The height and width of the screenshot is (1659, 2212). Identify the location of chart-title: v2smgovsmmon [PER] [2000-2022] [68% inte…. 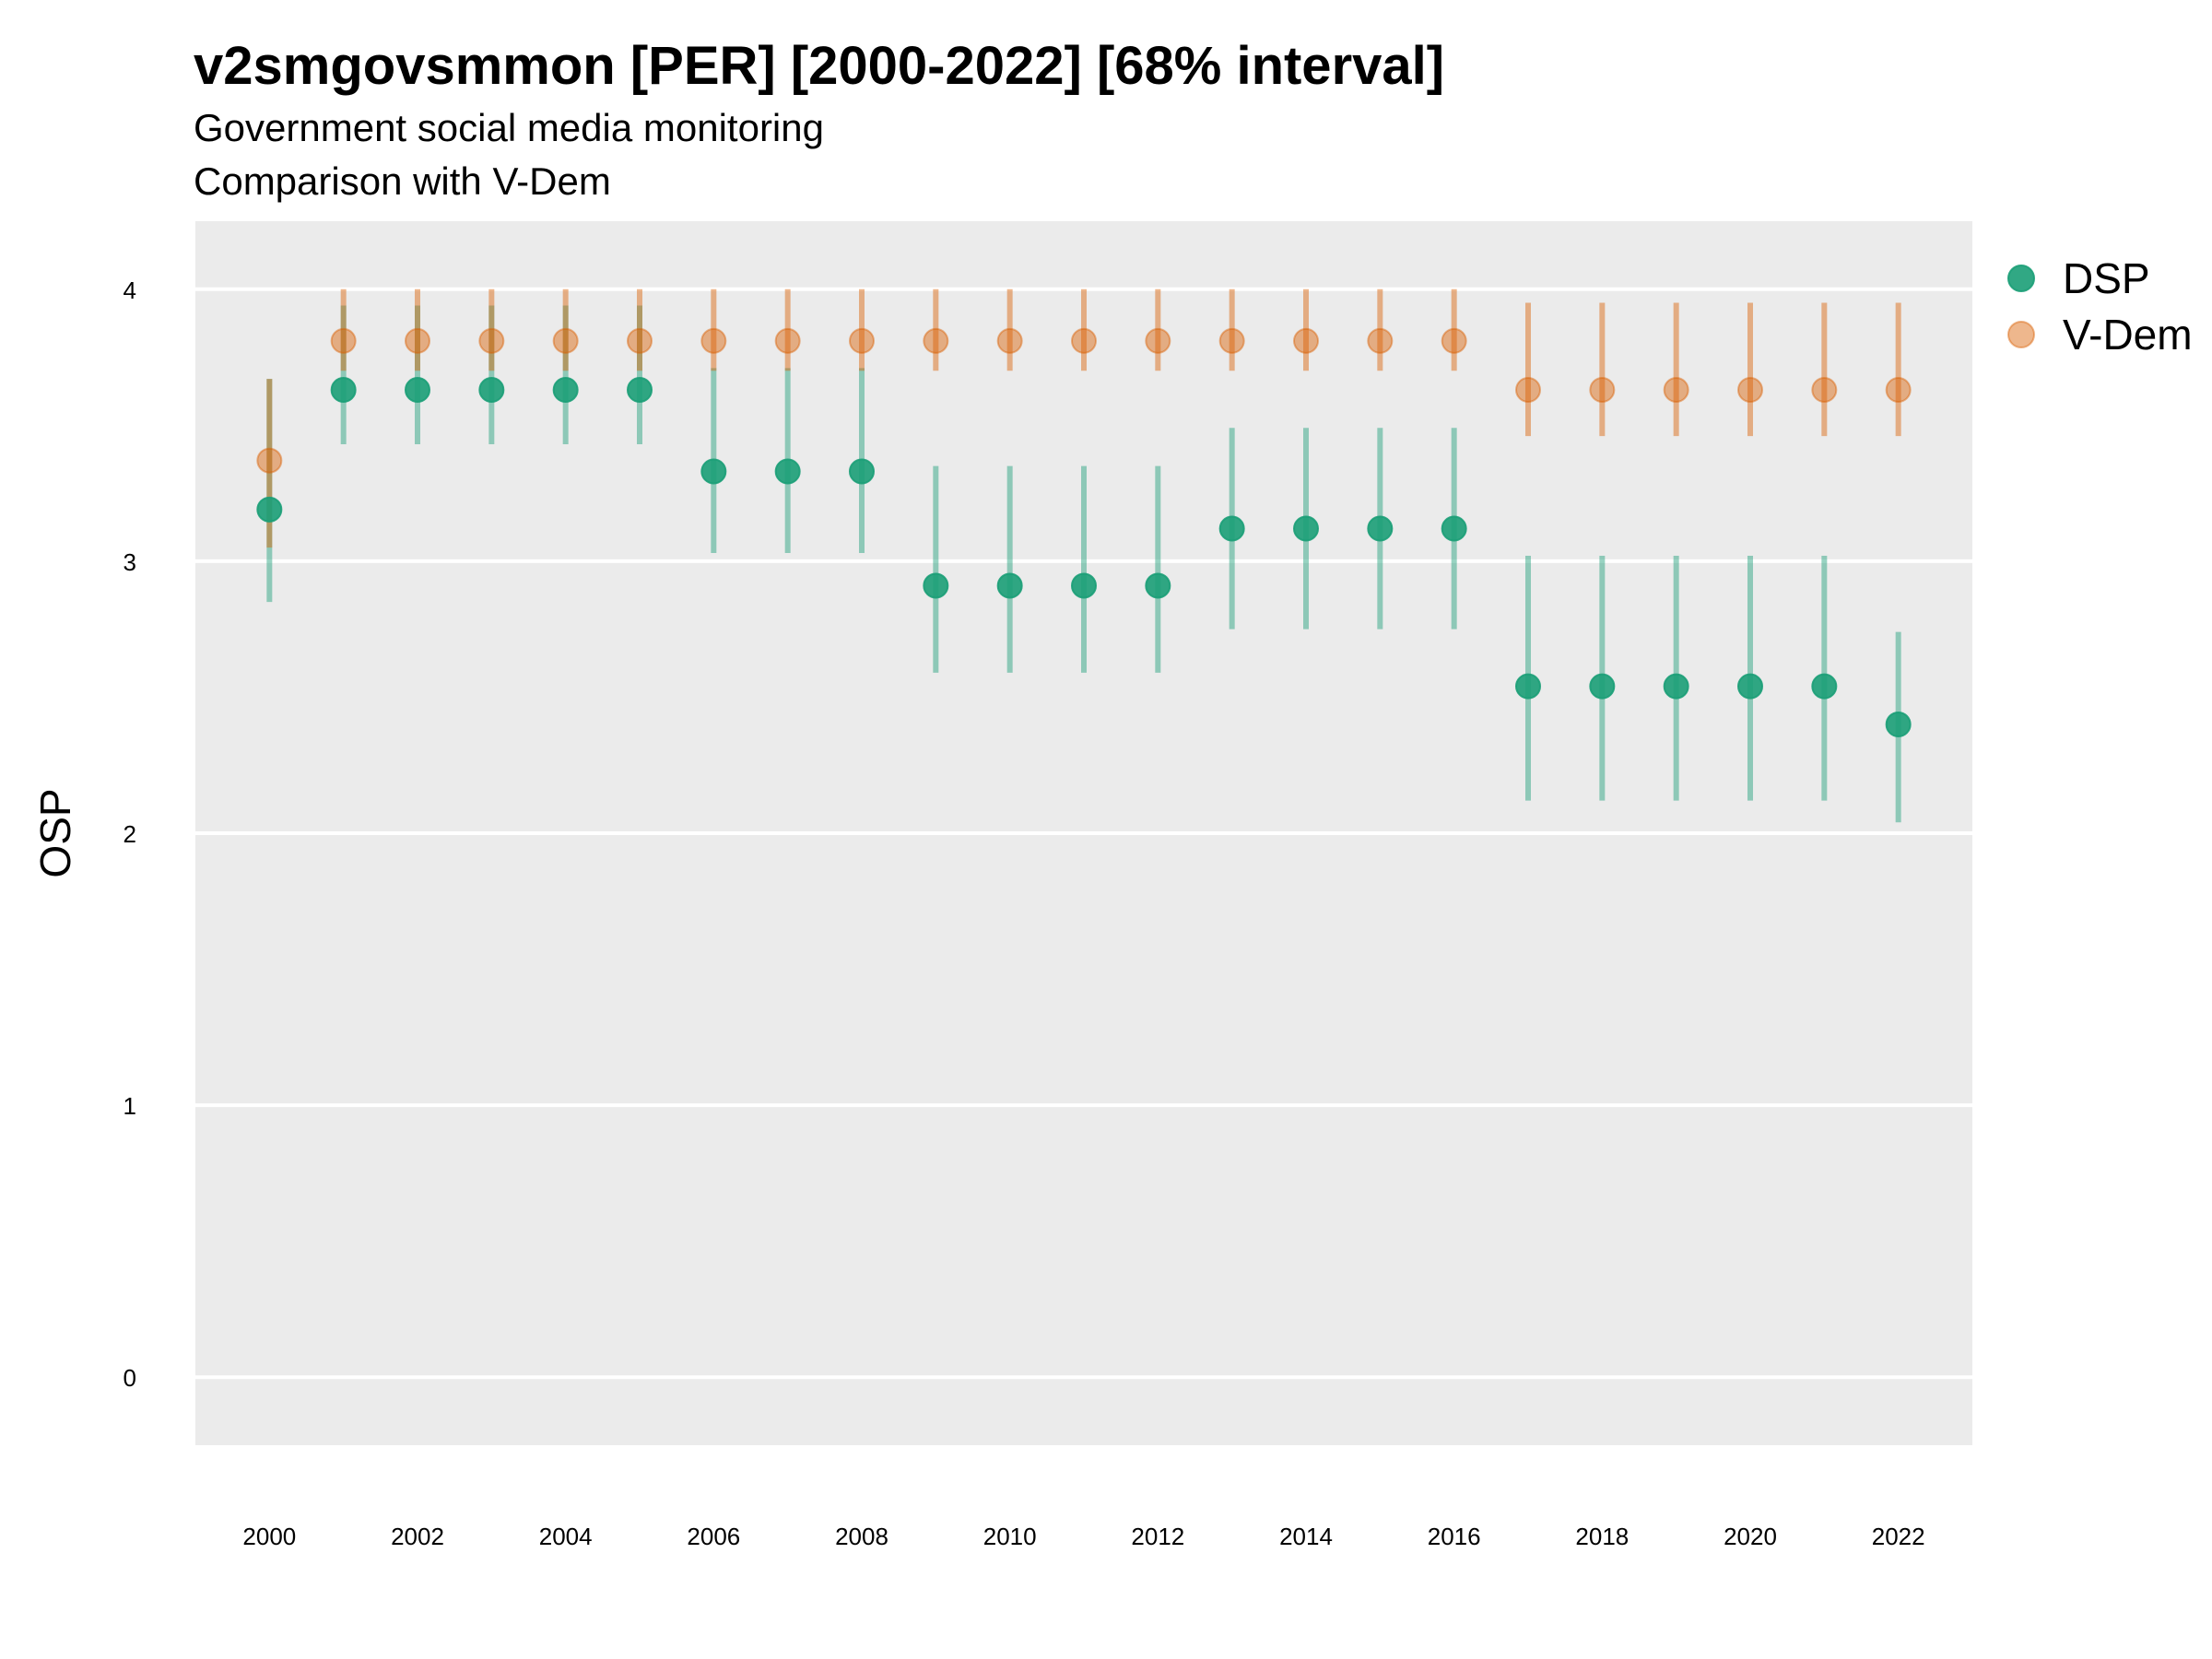
(819, 66).